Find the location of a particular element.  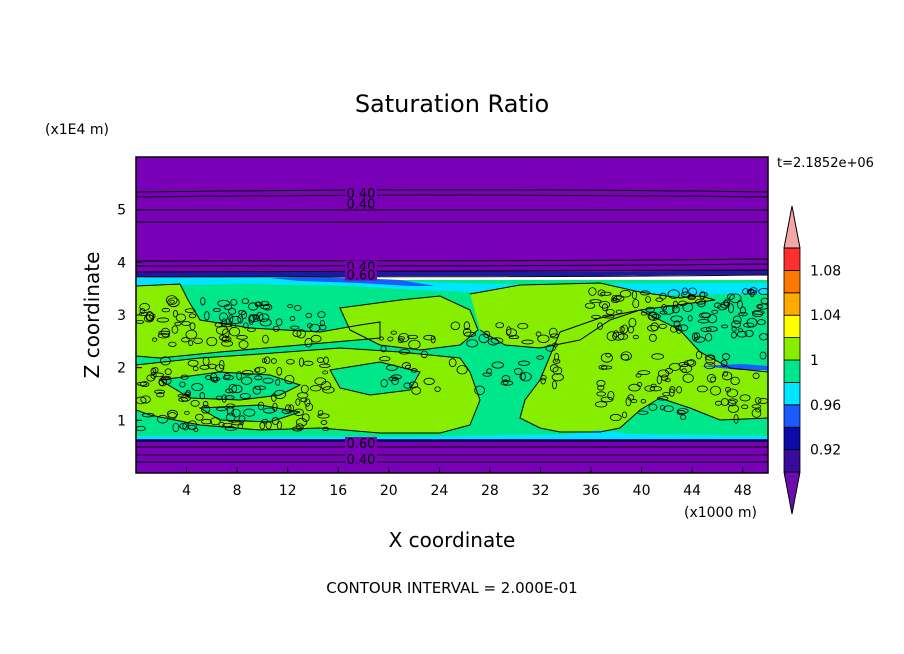

y-tick-label: 4 is located at coordinates (121, 263).